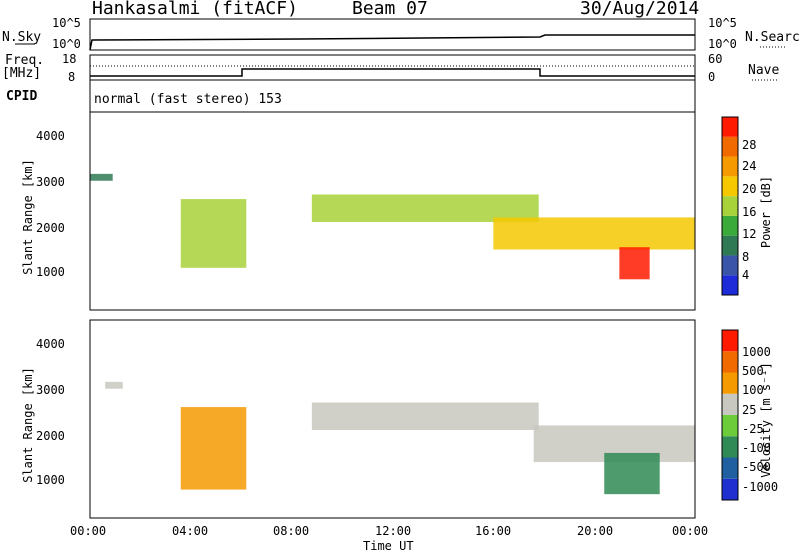  I want to click on velocity-cbar-tick: 100, so click(753, 390).